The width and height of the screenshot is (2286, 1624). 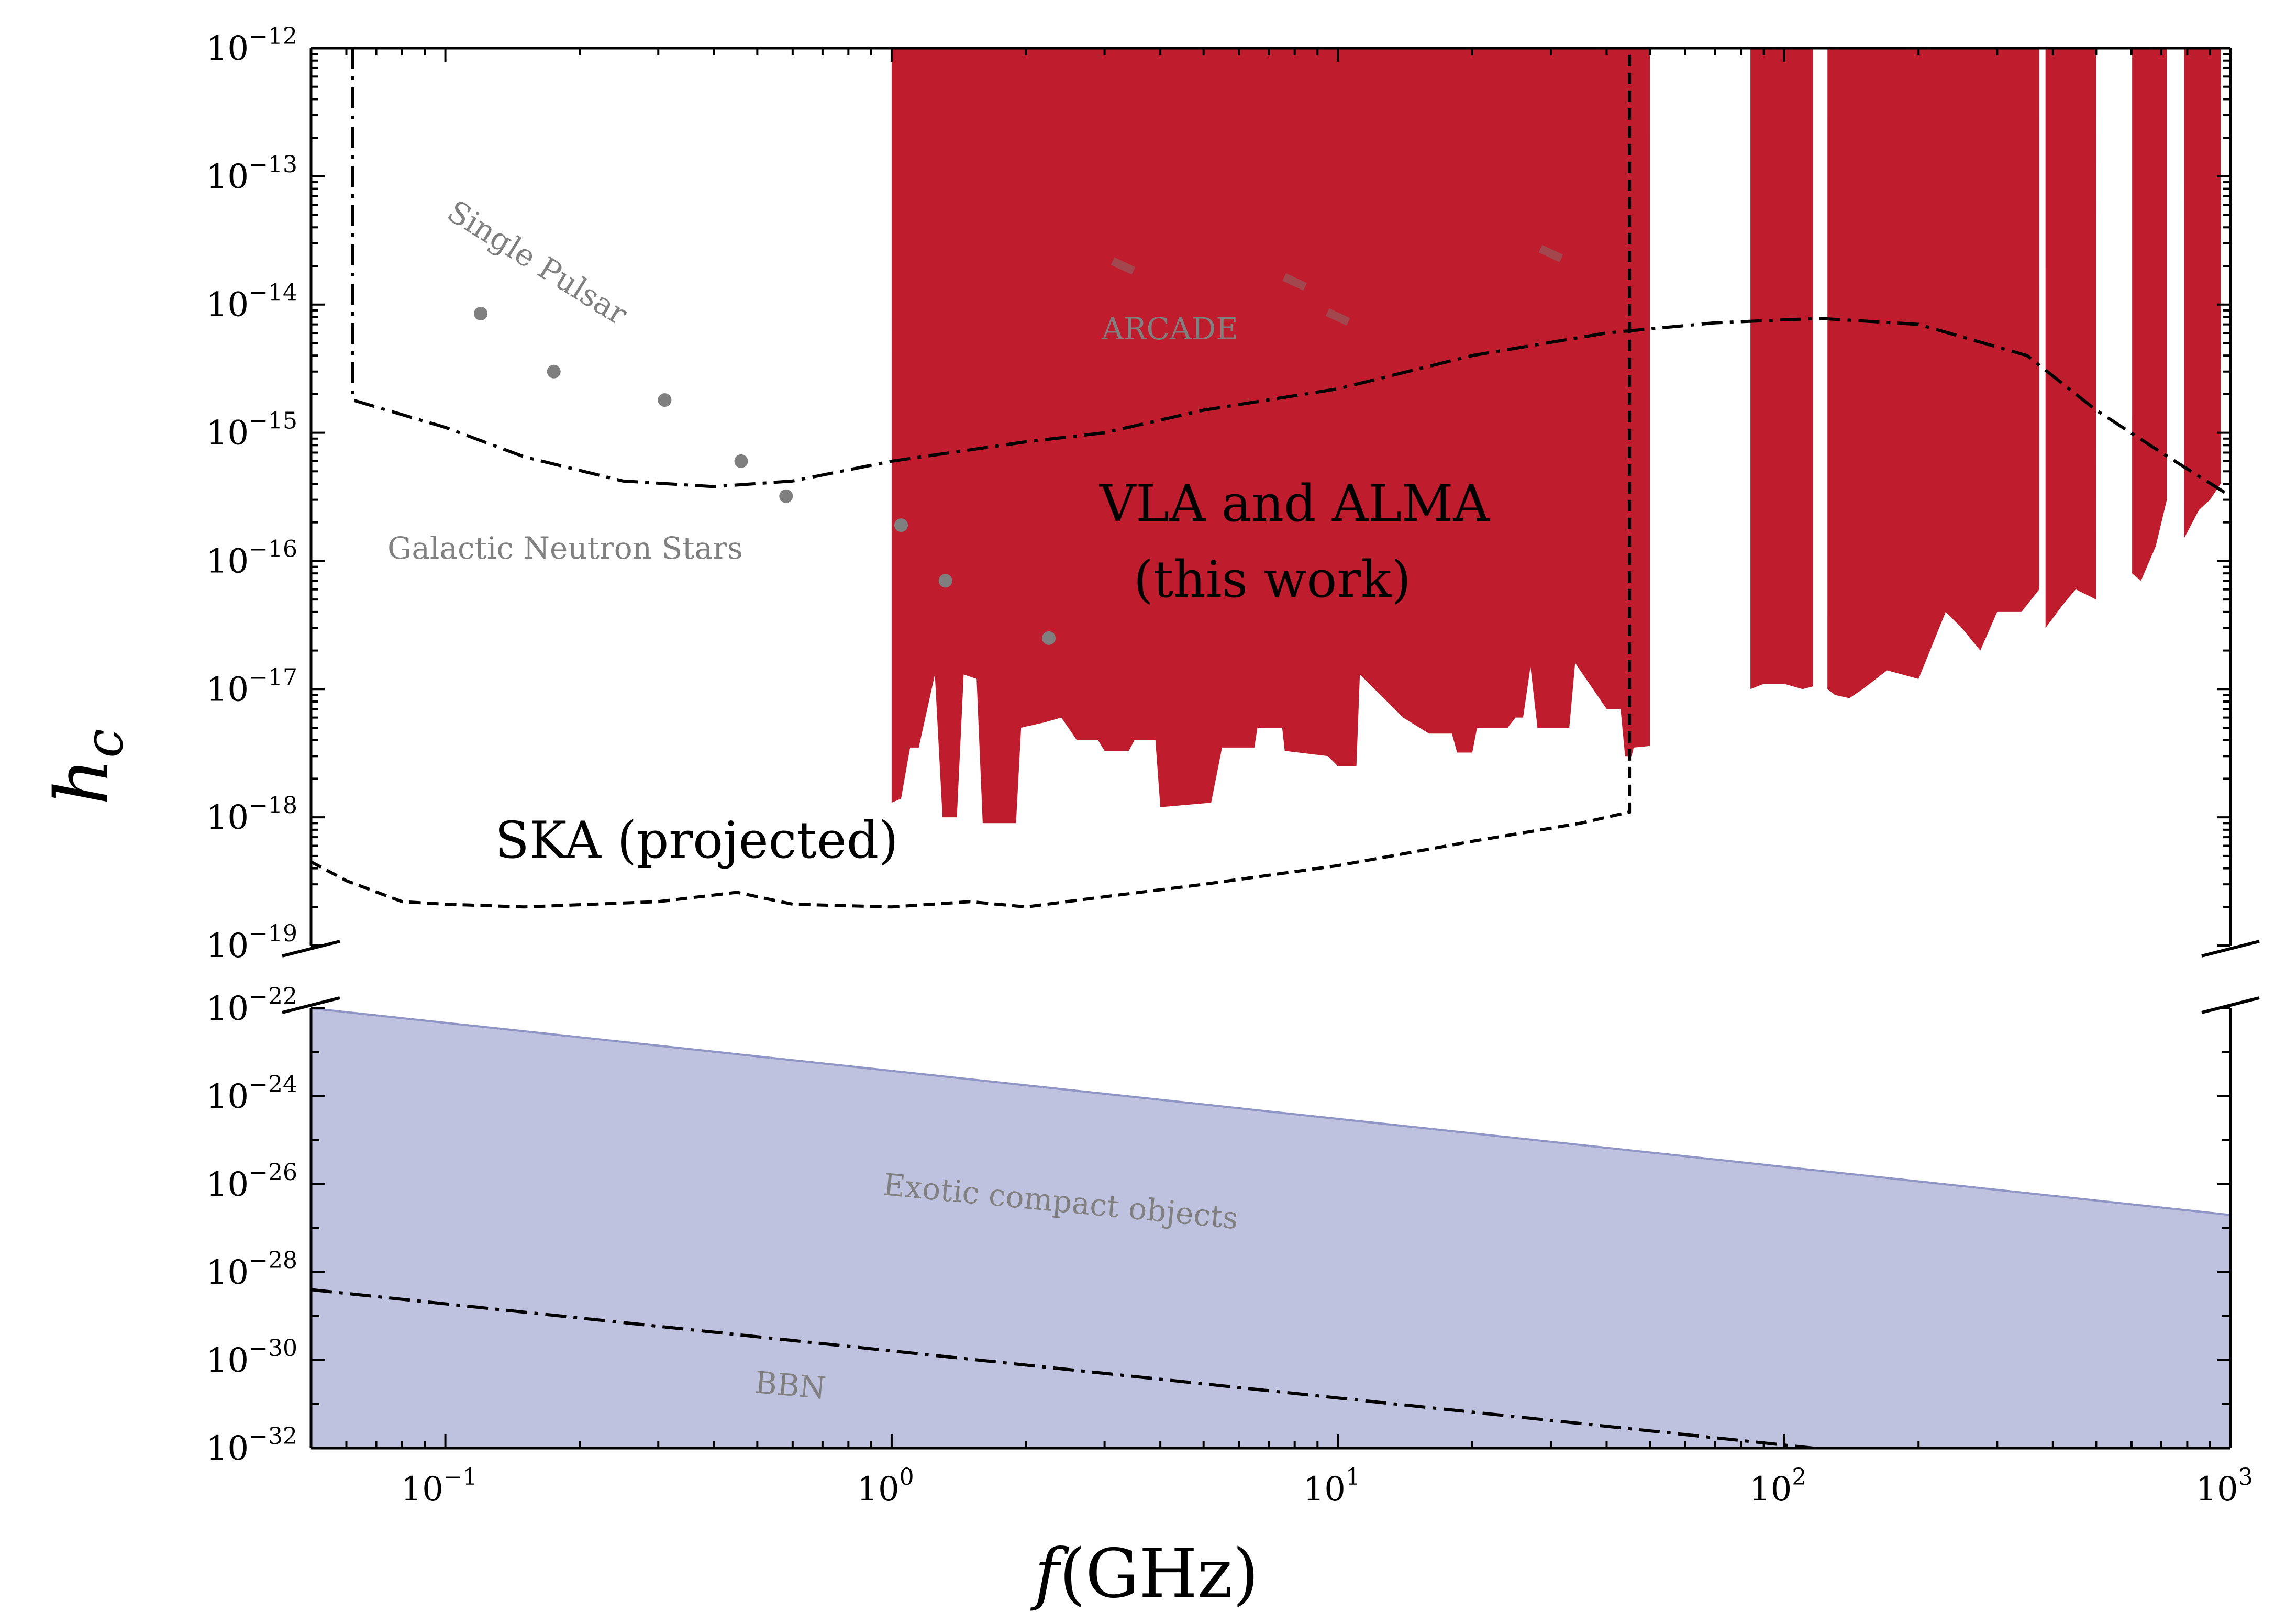 What do you see at coordinates (1294, 503) in the screenshot?
I see `annotation-vla-alma-line1: VLA and ALMA` at bounding box center [1294, 503].